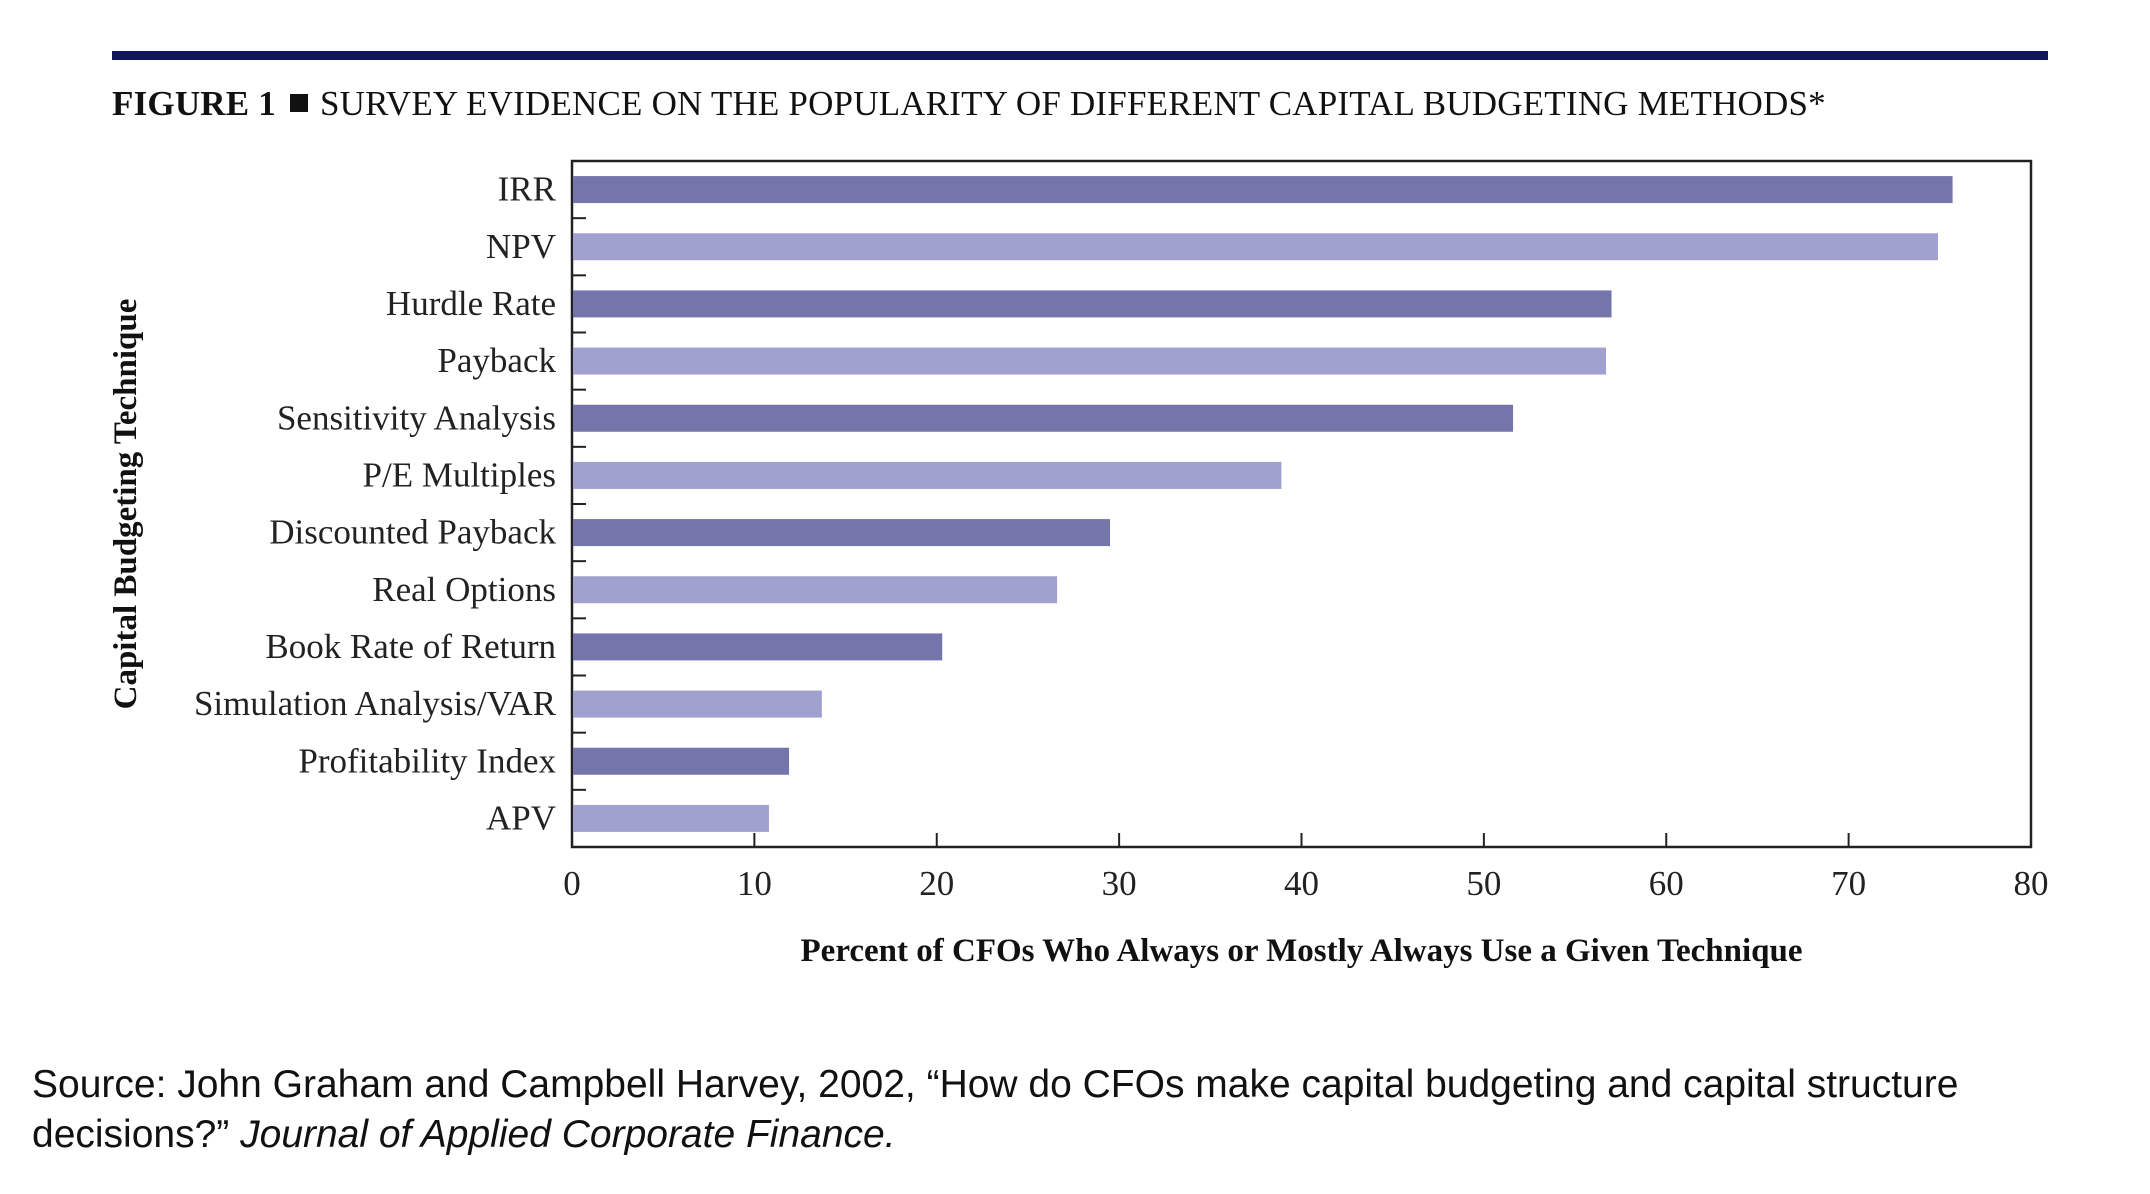 Image resolution: width=2150 pixels, height=1194 pixels. Describe the element at coordinates (194, 103) in the screenshot. I see `figure-label: FIGURE 1` at that location.